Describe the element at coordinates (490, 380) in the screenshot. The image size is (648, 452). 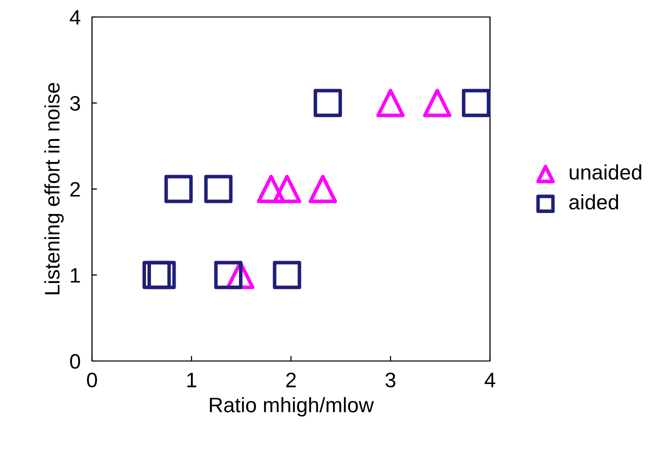
I see `x-tick-label: 4` at that location.